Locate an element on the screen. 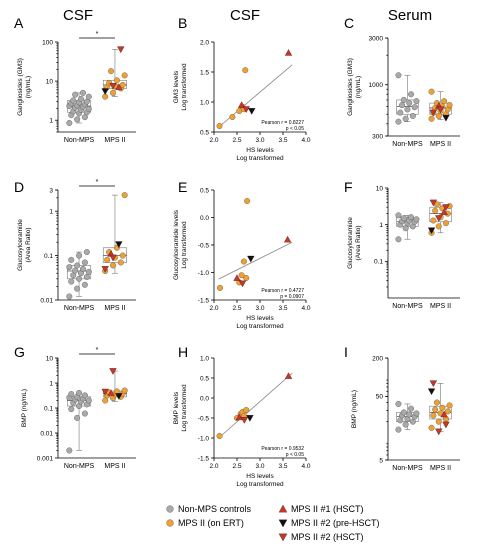  y-tick-label: 0.01 is located at coordinates (46, 300).